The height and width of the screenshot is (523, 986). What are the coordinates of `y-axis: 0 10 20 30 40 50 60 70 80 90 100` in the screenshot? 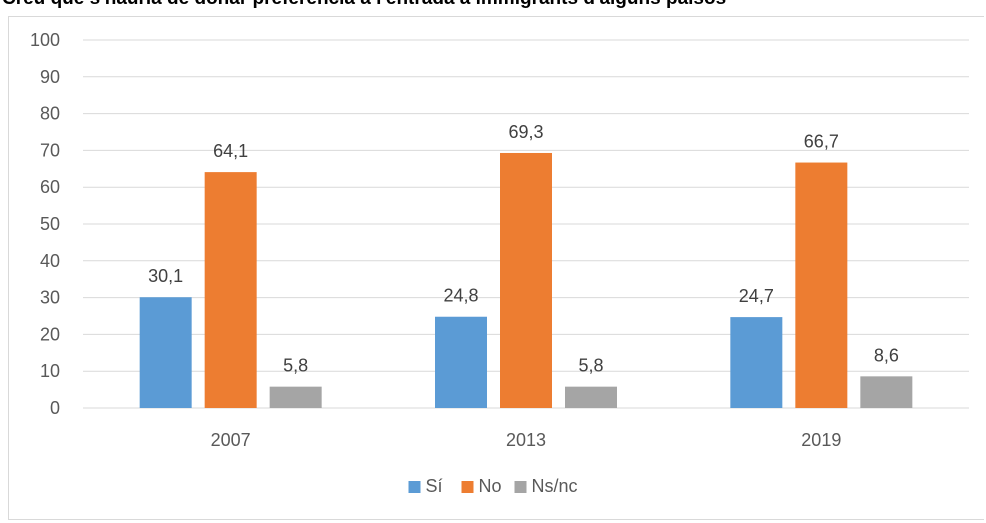 It's located at (45, 224).